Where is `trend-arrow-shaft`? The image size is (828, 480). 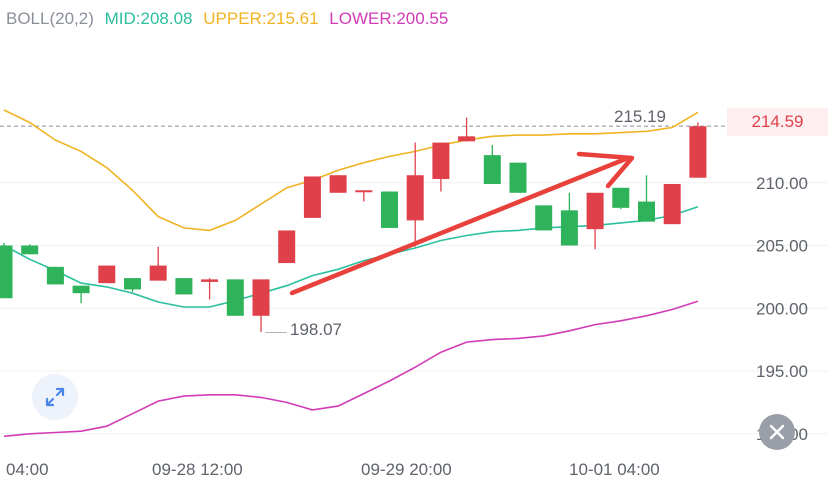 trend-arrow-shaft is located at coordinates (460, 225).